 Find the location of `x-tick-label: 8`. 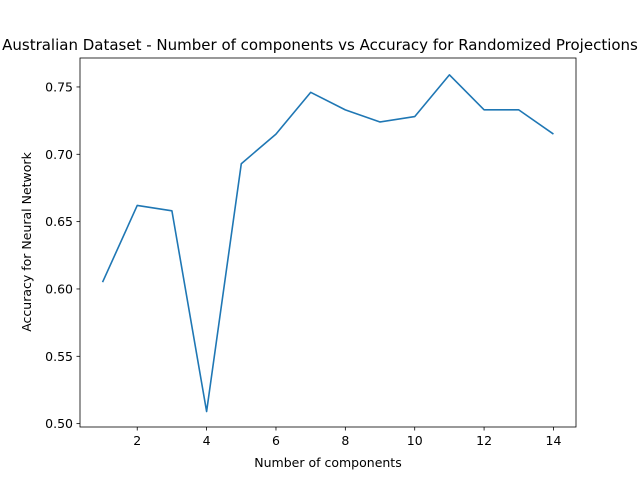

x-tick-label: 8 is located at coordinates (345, 440).